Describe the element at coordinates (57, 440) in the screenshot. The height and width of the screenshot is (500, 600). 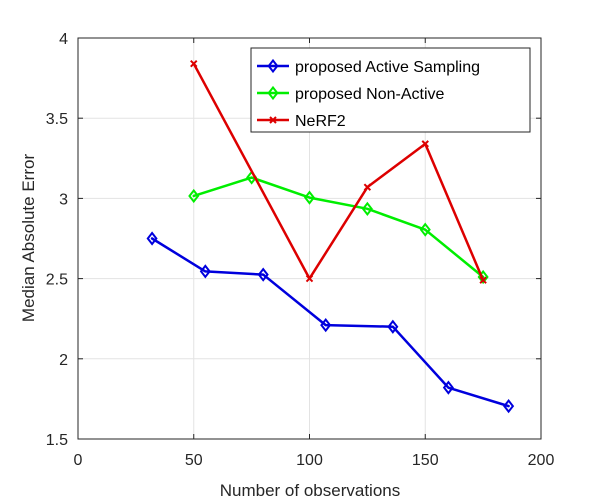
I see `y-tick-label: 1.5` at that location.